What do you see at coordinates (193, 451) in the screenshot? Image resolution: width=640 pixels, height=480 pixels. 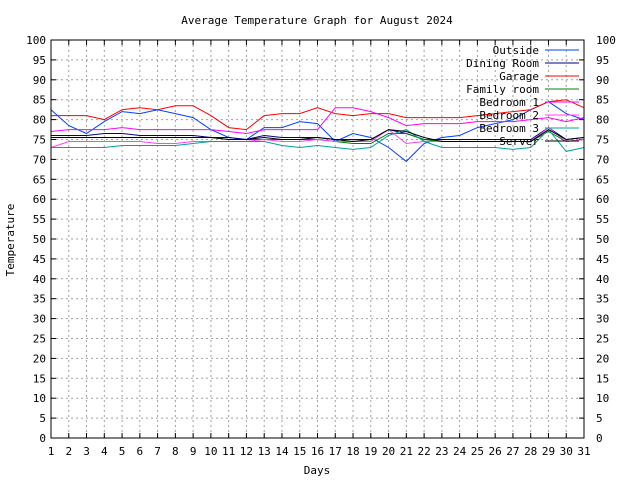 I see `x-tick-label: 9` at bounding box center [193, 451].